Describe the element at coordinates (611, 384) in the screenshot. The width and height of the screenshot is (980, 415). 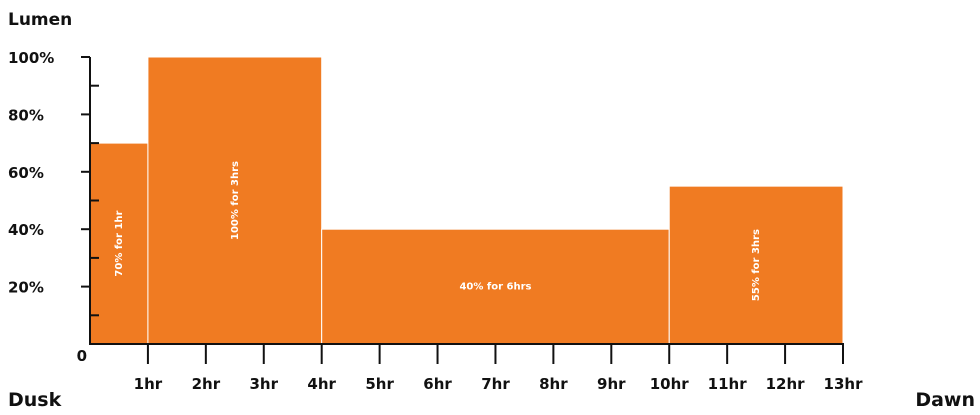
I see `x-tick-label-9hr: 9hr` at that location.